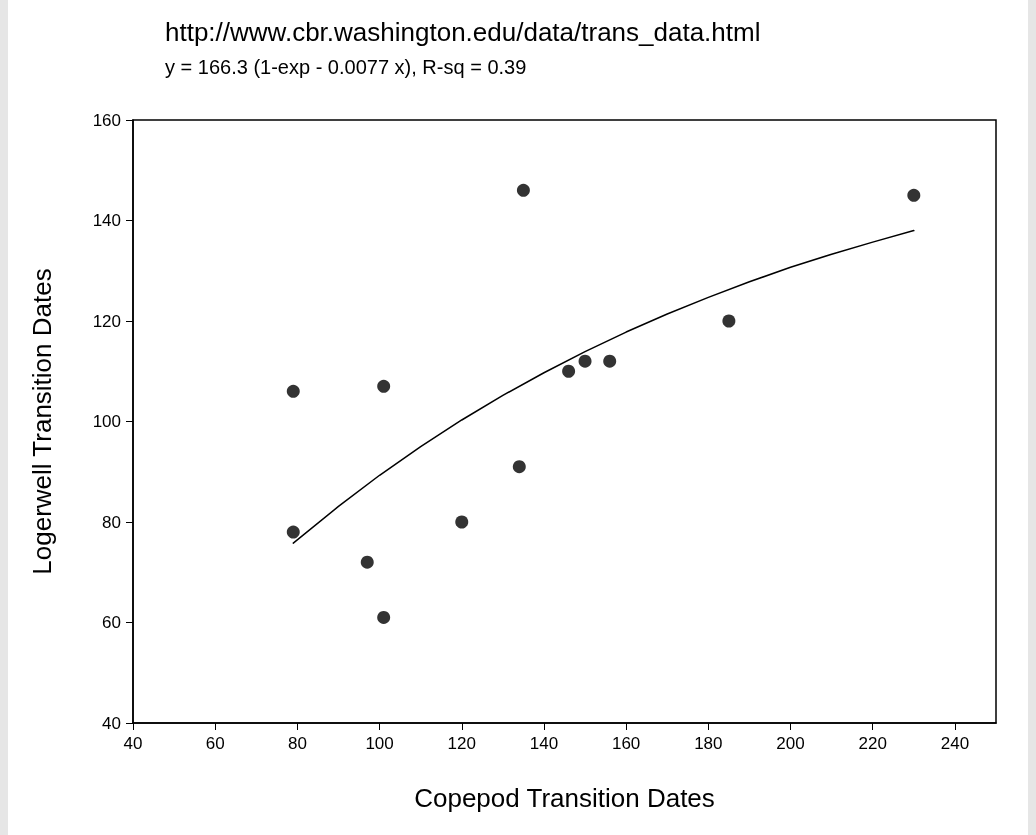 This screenshot has height=835, width=1036. Describe the element at coordinates (106, 120) in the screenshot. I see `y-tick-label: 160` at that location.